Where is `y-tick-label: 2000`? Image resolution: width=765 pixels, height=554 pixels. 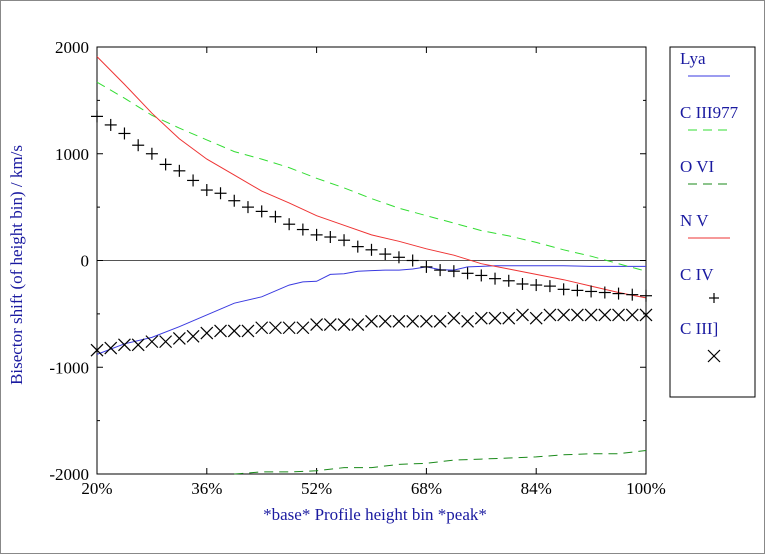 y-tick-label: 2000 is located at coordinates (72, 47).